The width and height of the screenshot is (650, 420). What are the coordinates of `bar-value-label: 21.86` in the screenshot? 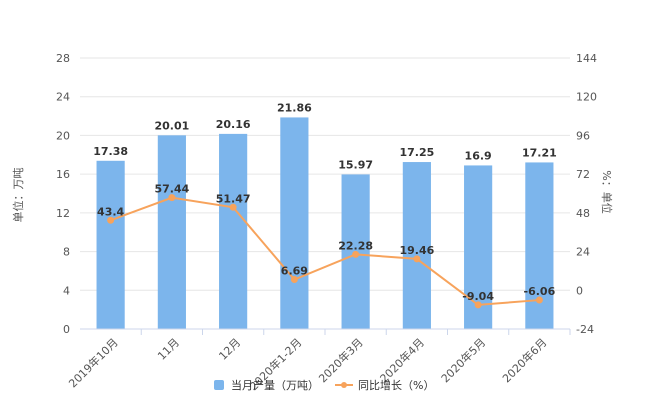 It's located at (294, 107).